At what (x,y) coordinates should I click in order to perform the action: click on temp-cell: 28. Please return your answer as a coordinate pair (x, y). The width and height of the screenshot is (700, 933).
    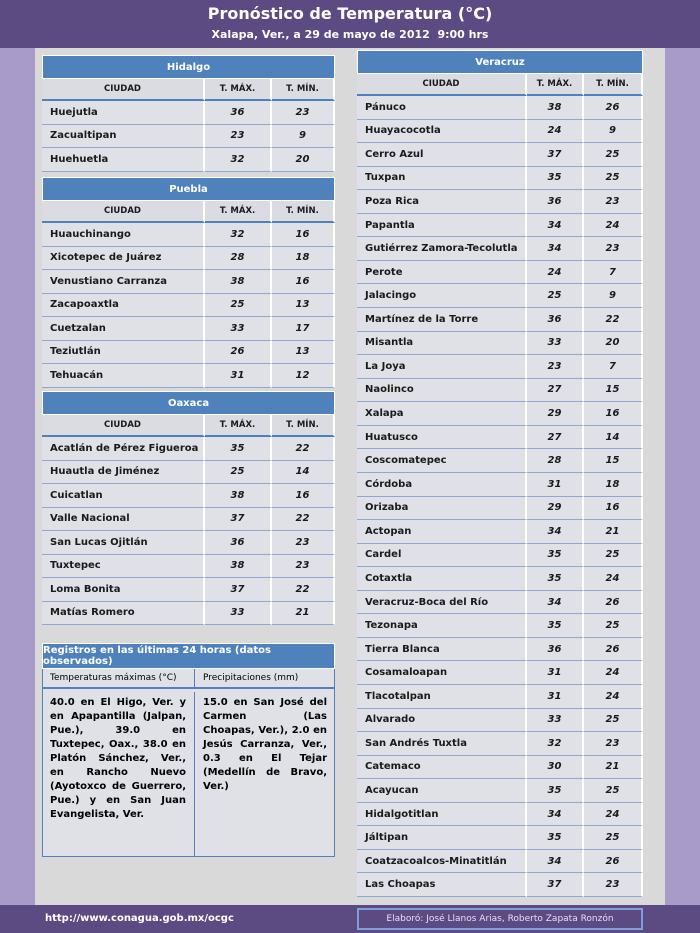
    Looking at the image, I should click on (555, 461).